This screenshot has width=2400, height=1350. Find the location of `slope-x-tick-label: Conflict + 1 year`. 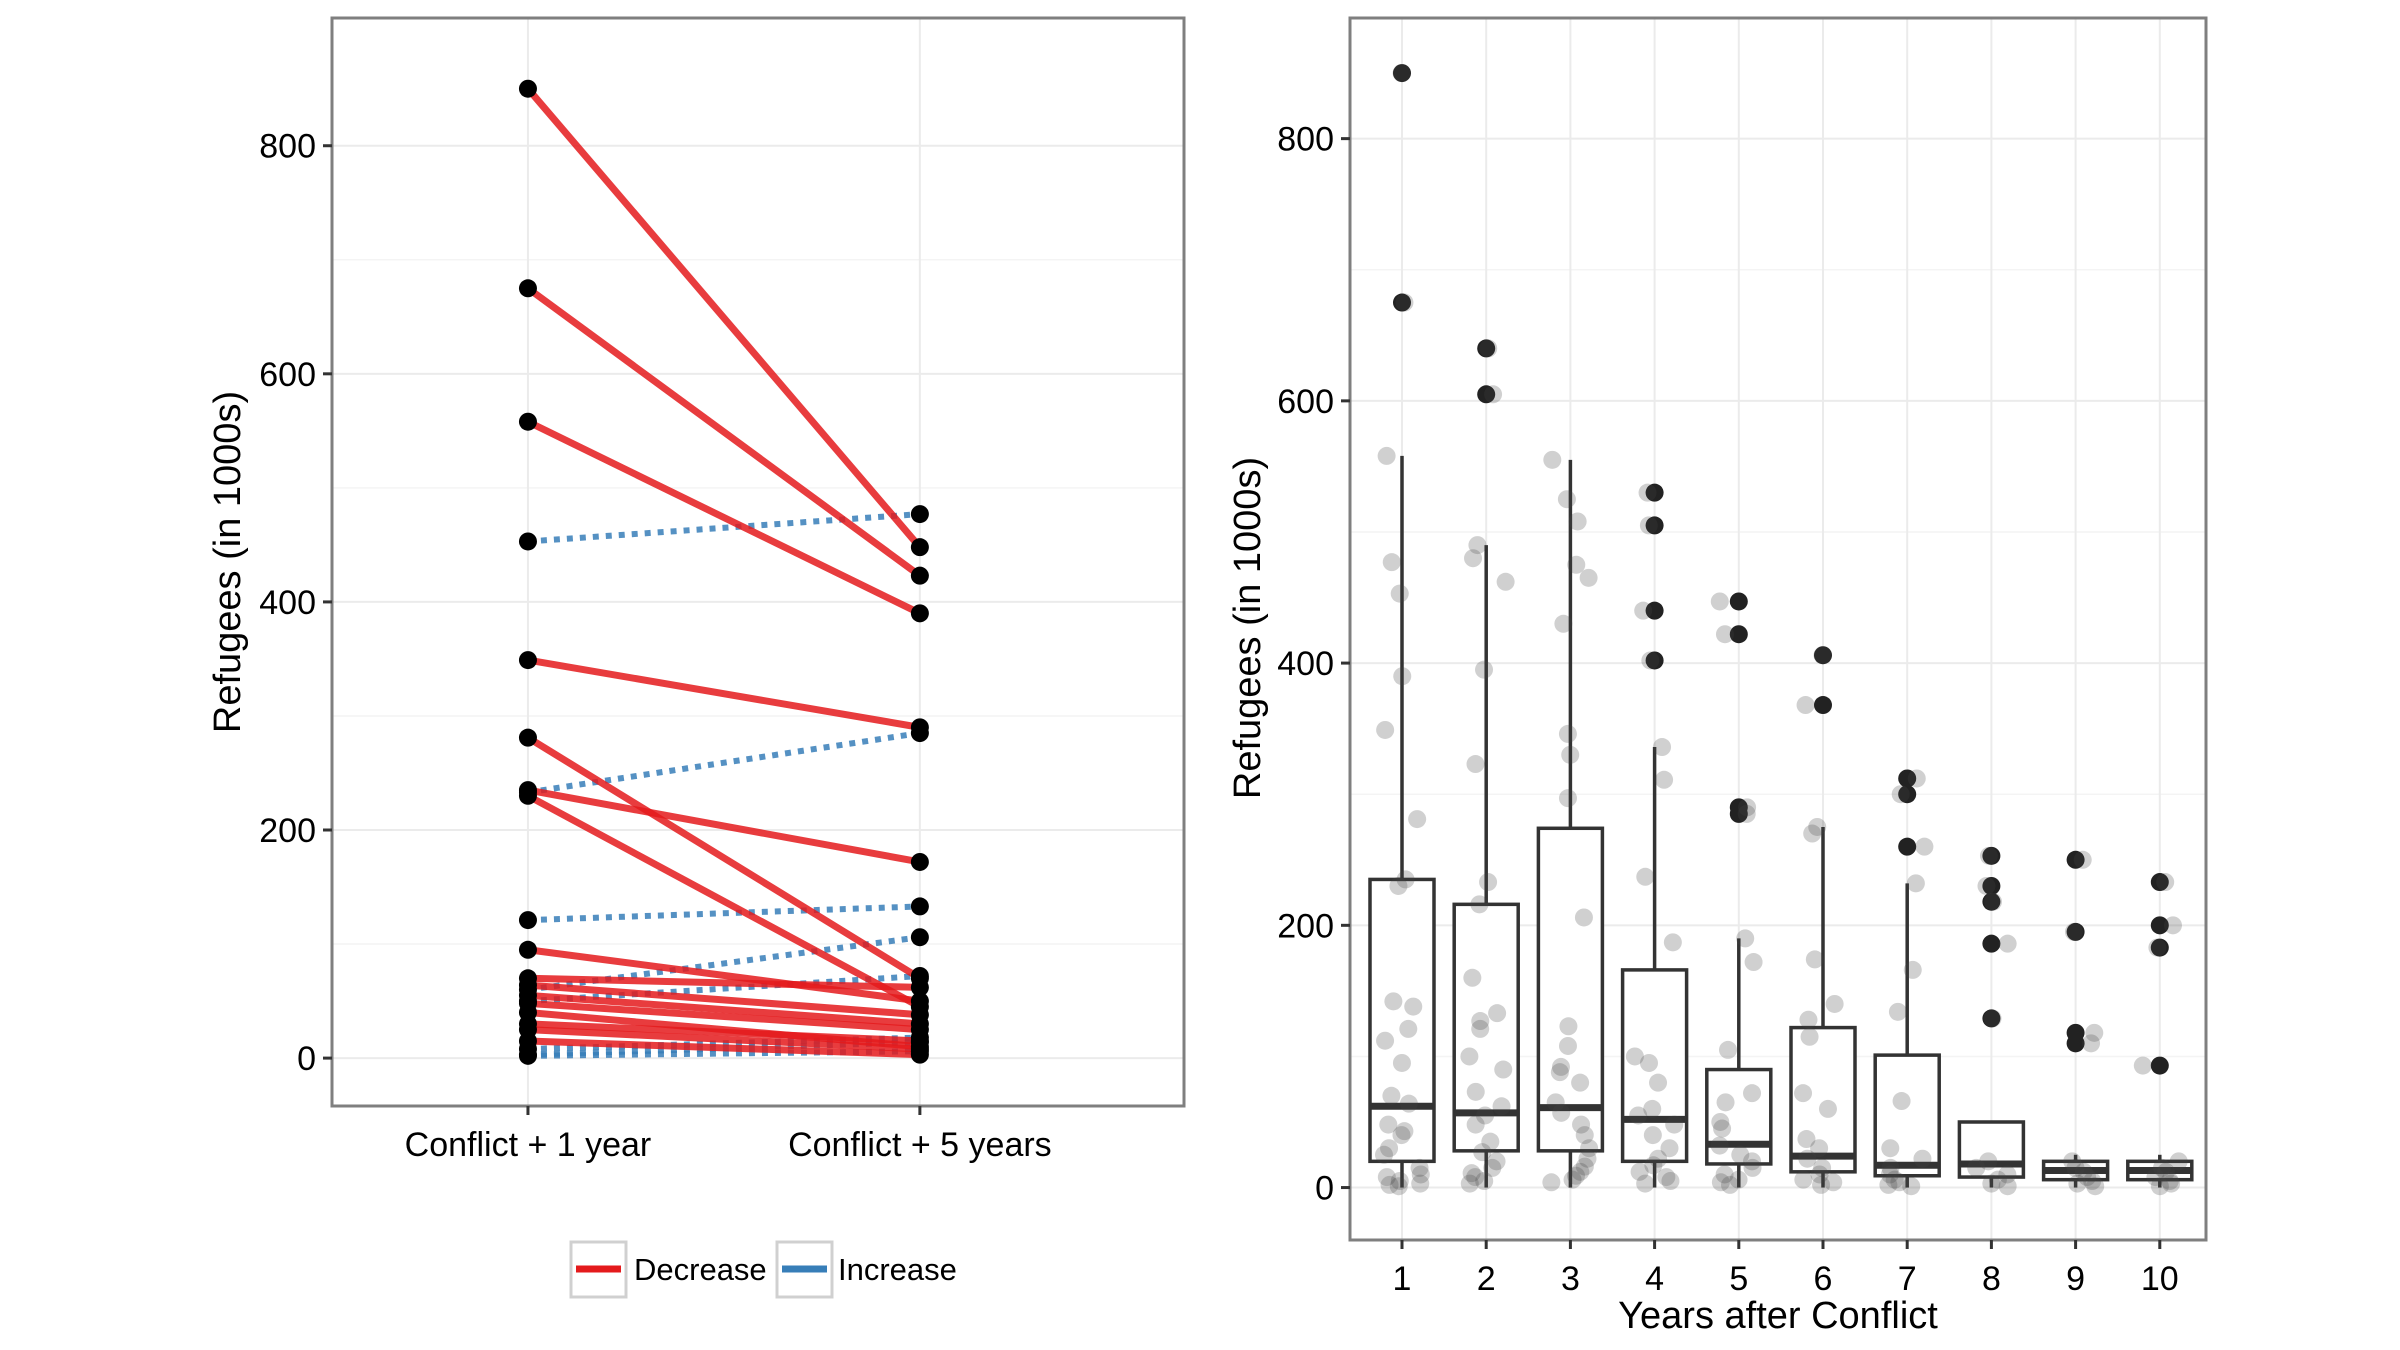

slope-x-tick-label: Conflict + 1 year is located at coordinates (528, 1145).